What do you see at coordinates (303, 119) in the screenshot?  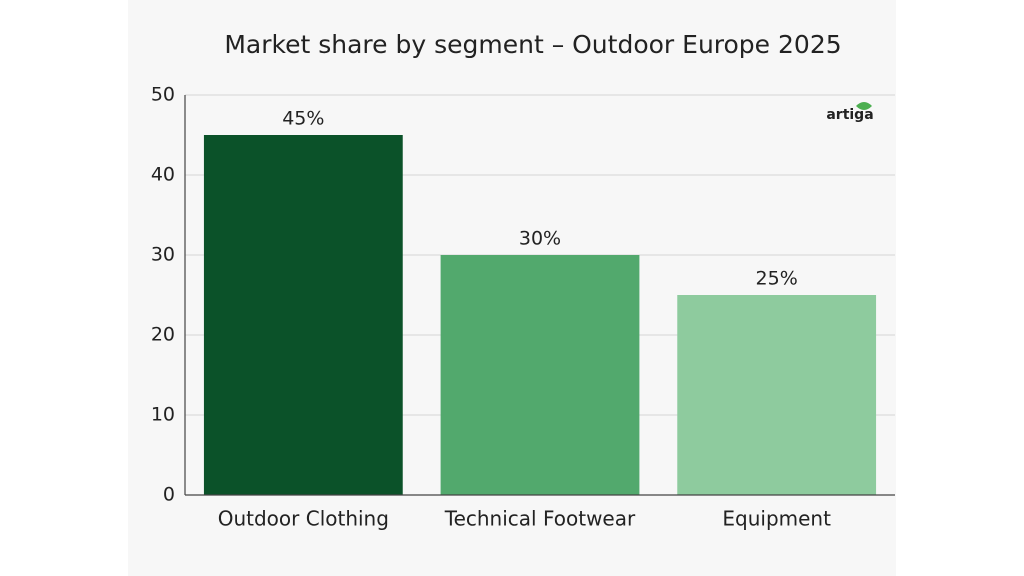 I see `value-label: 45%` at bounding box center [303, 119].